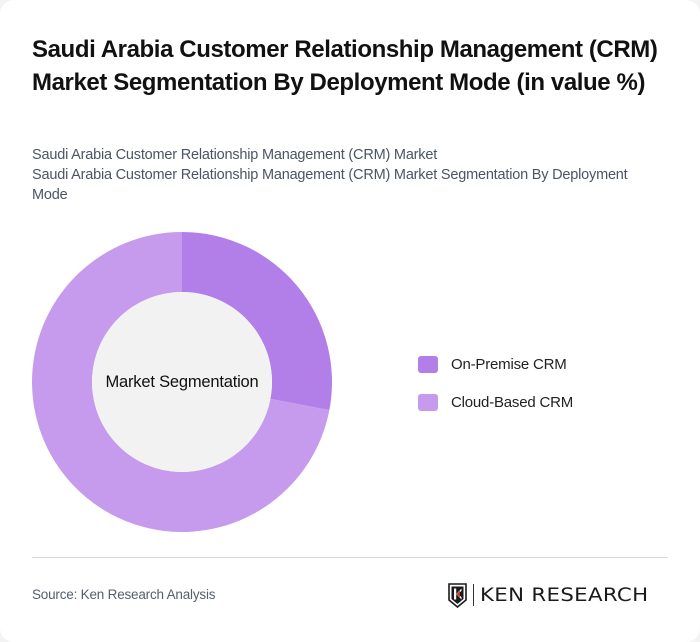  I want to click on donut-center-label: Market Segmentation, so click(182, 381).